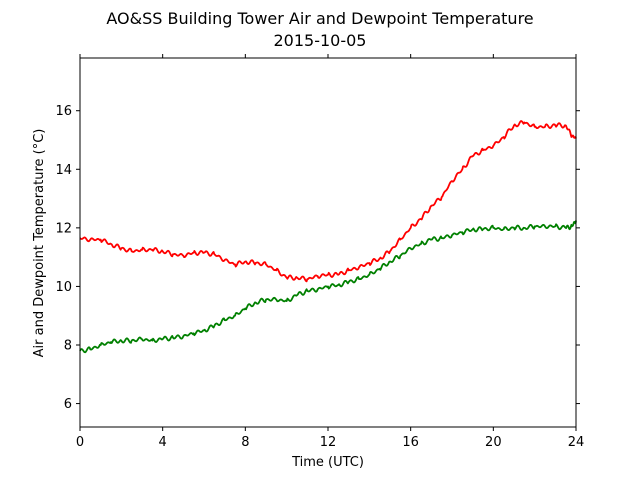 The height and width of the screenshot is (480, 640). What do you see at coordinates (39, 243) in the screenshot?
I see `y-axis-label: Air and Dewpoint Temperature (°C)` at bounding box center [39, 243].